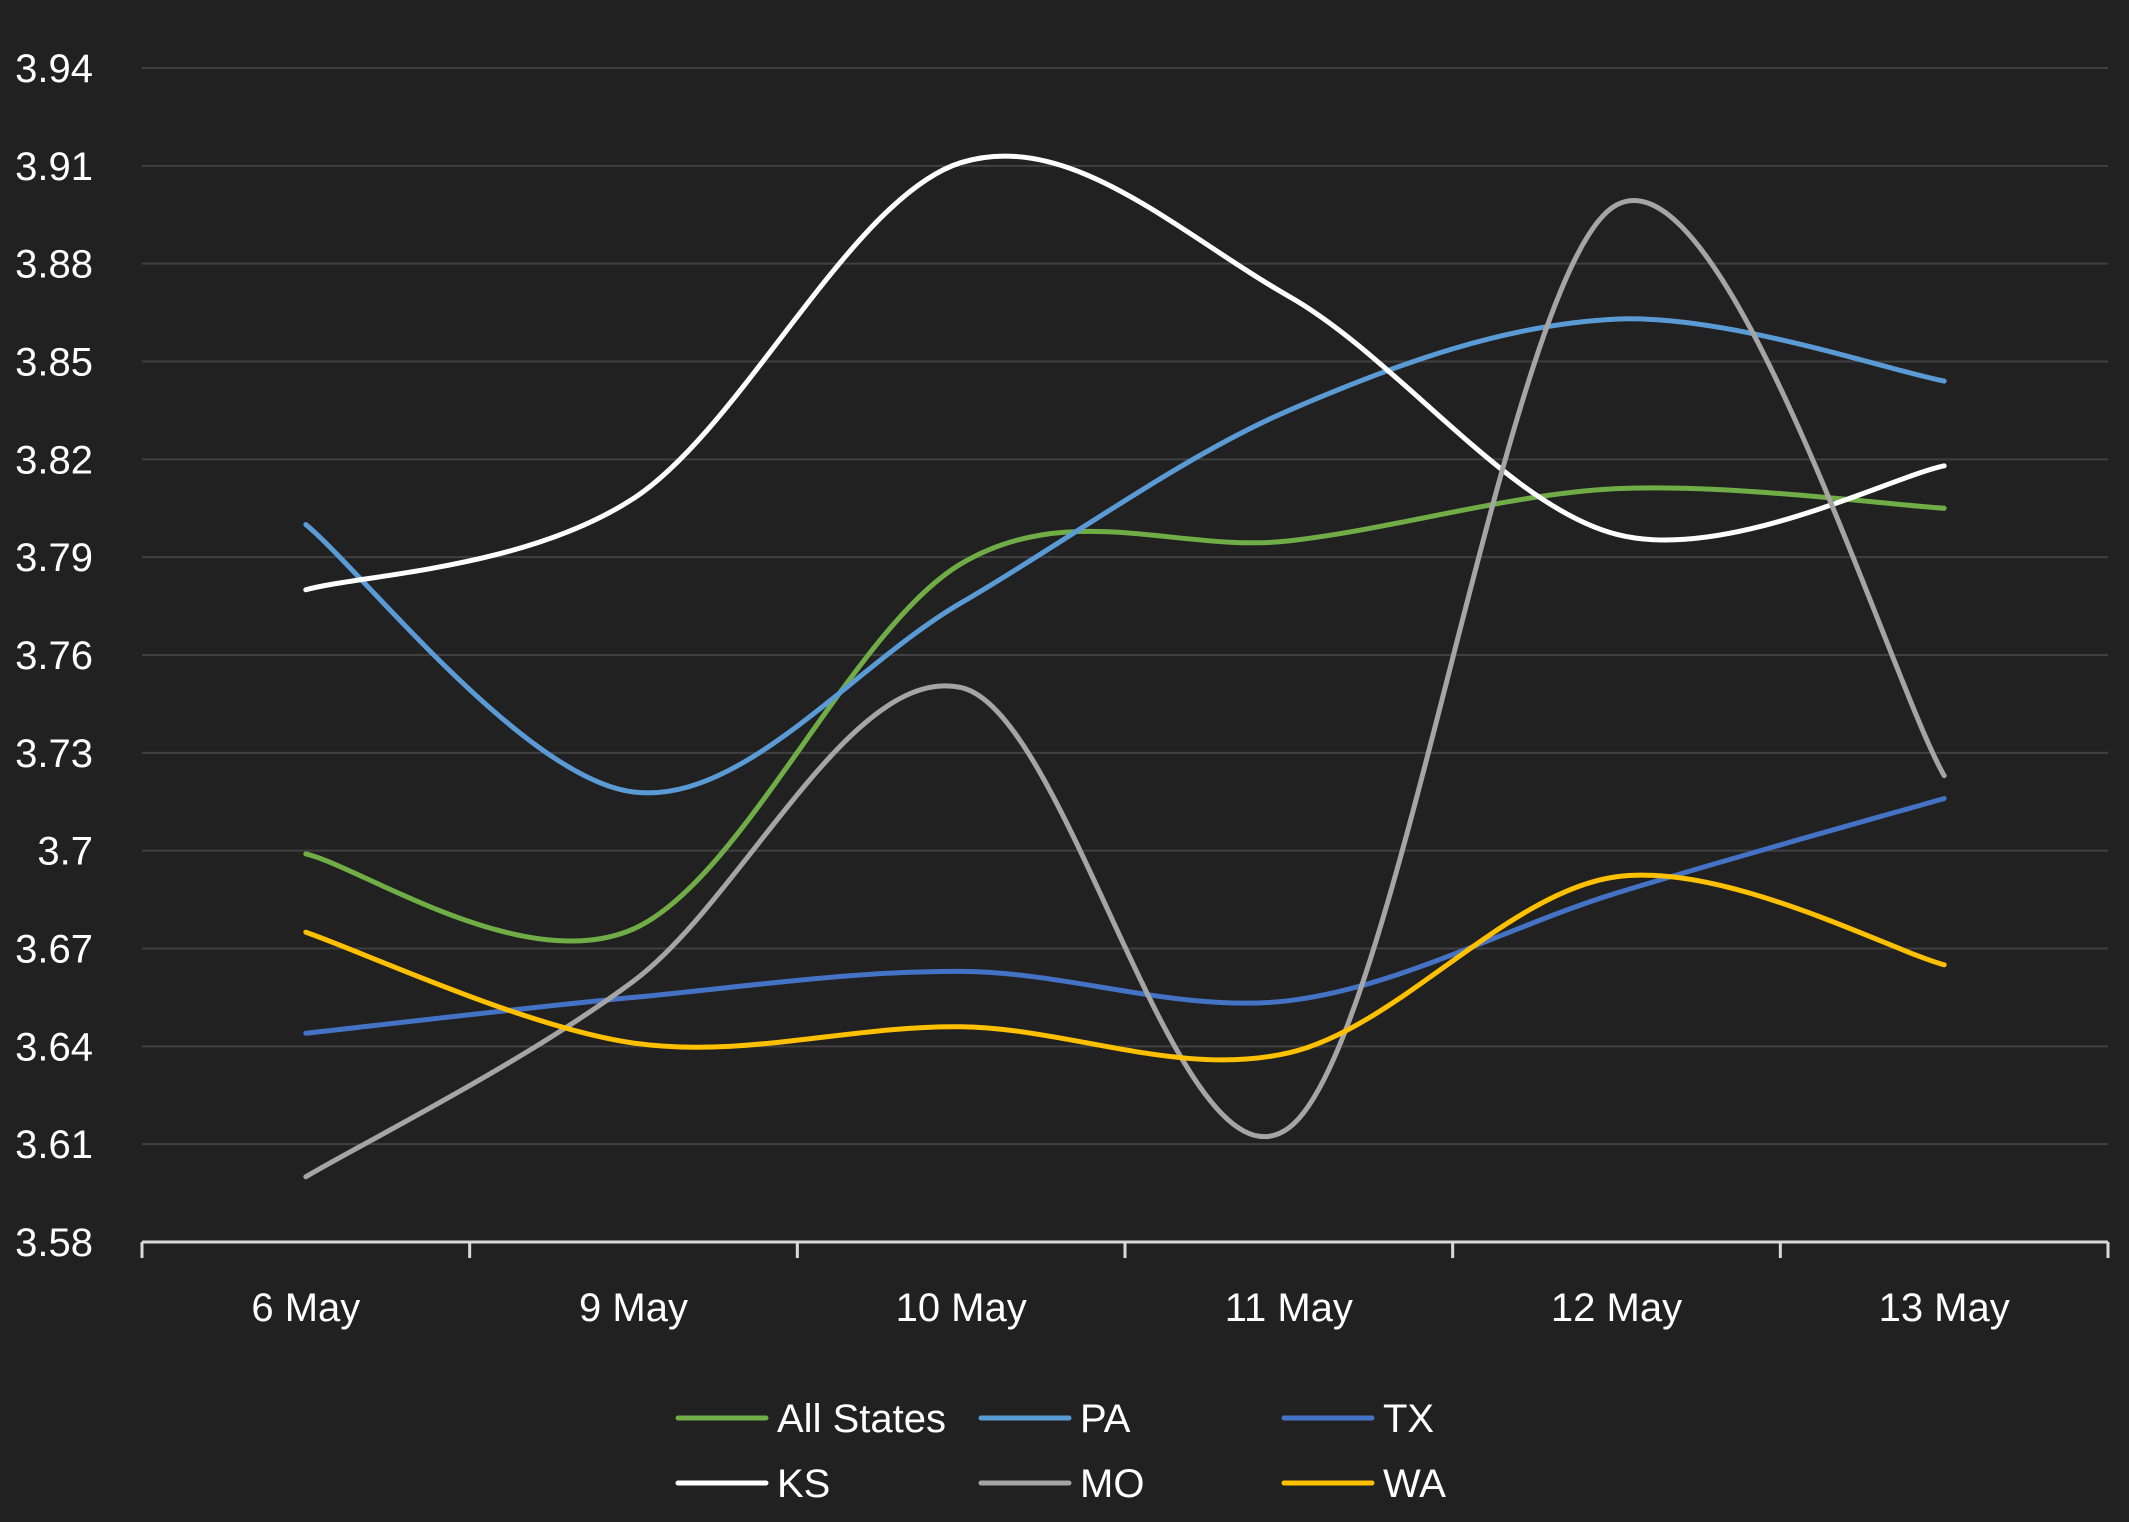 The image size is (2129, 1522). What do you see at coordinates (1061, 1484) in the screenshot?
I see `legend-item-mo: MO` at bounding box center [1061, 1484].